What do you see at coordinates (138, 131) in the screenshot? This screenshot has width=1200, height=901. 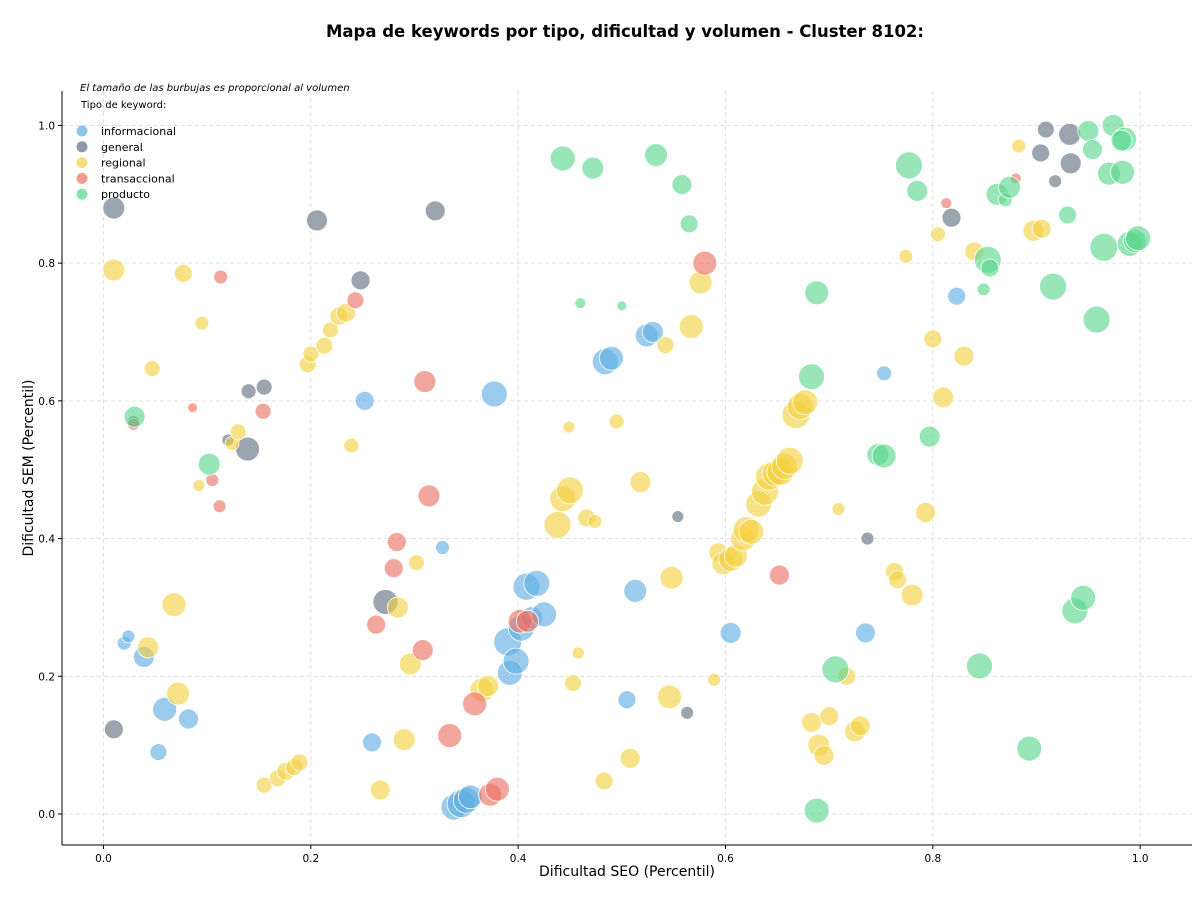 I see `legend-label-informacional: informacional` at bounding box center [138, 131].